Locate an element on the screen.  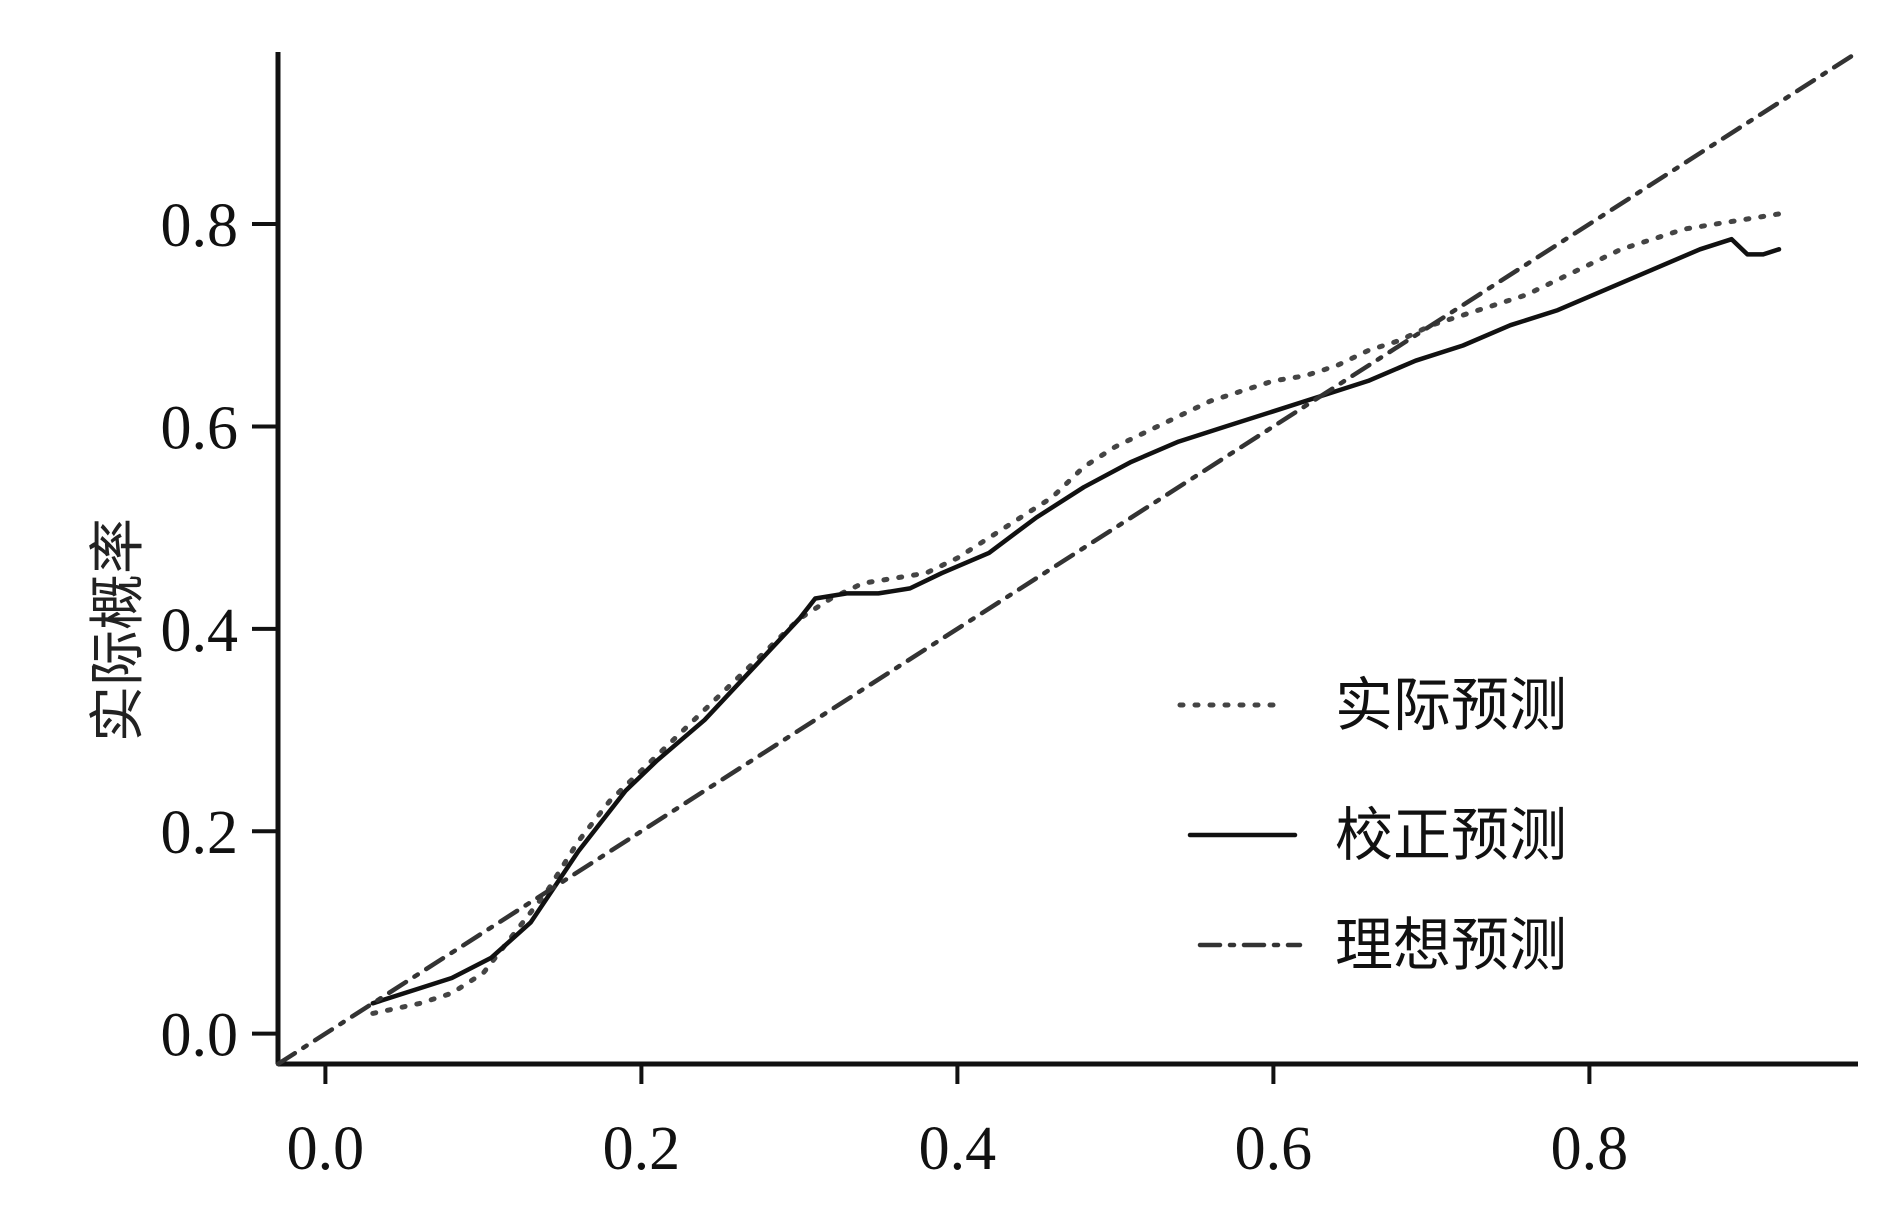
y-tick-label: 0.0 is located at coordinates (200, 1036).